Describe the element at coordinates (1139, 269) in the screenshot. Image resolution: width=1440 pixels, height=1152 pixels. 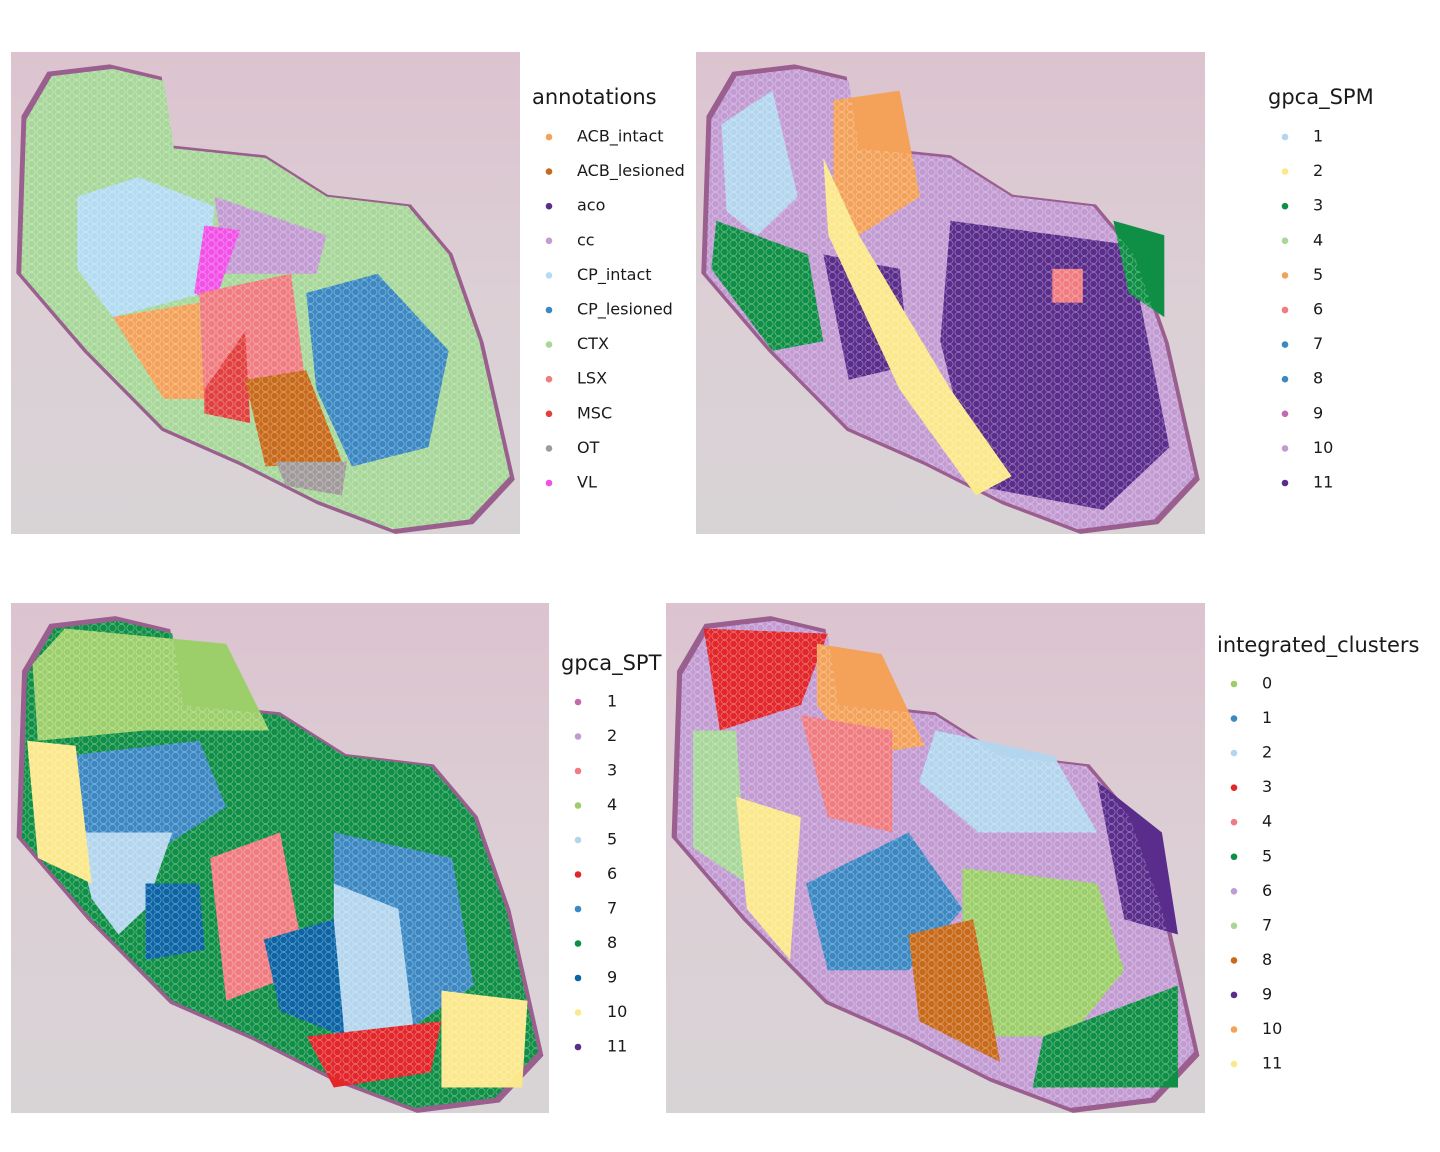
I see `cluster-region` at that location.